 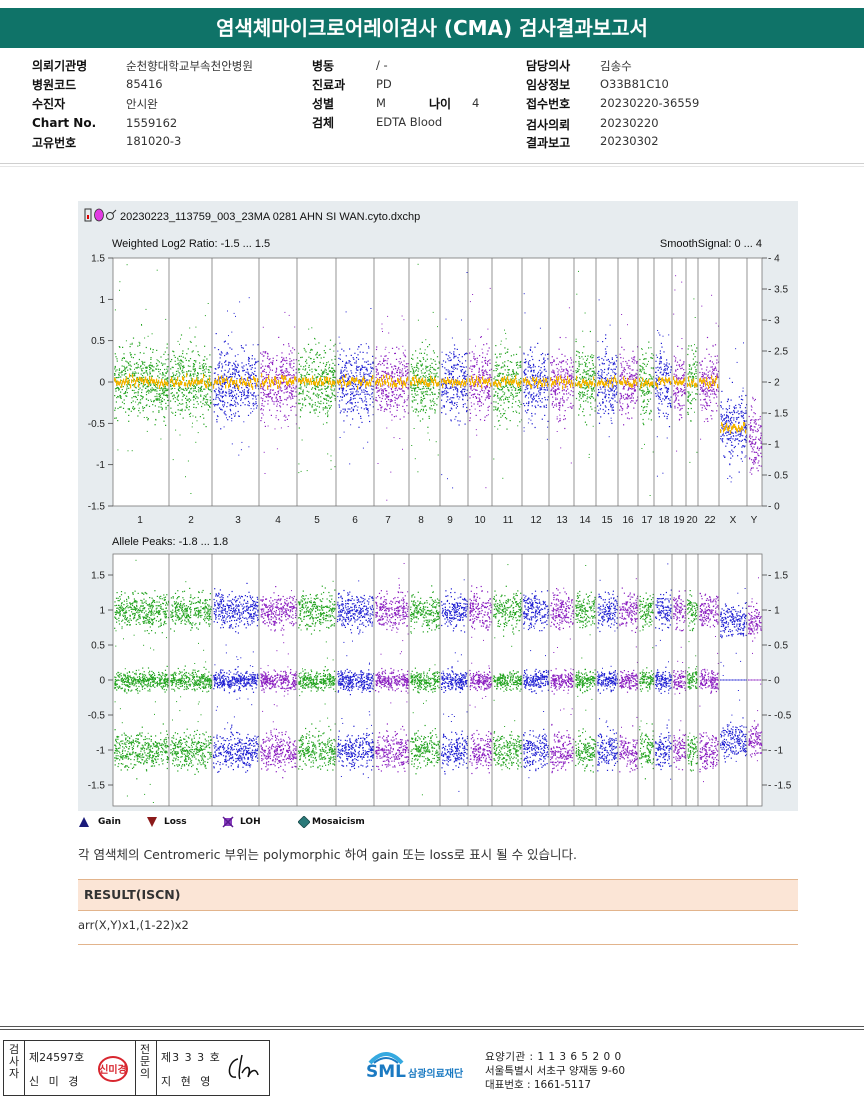 What do you see at coordinates (562, 520) in the screenshot?
I see `chr-label-13: 13` at bounding box center [562, 520].